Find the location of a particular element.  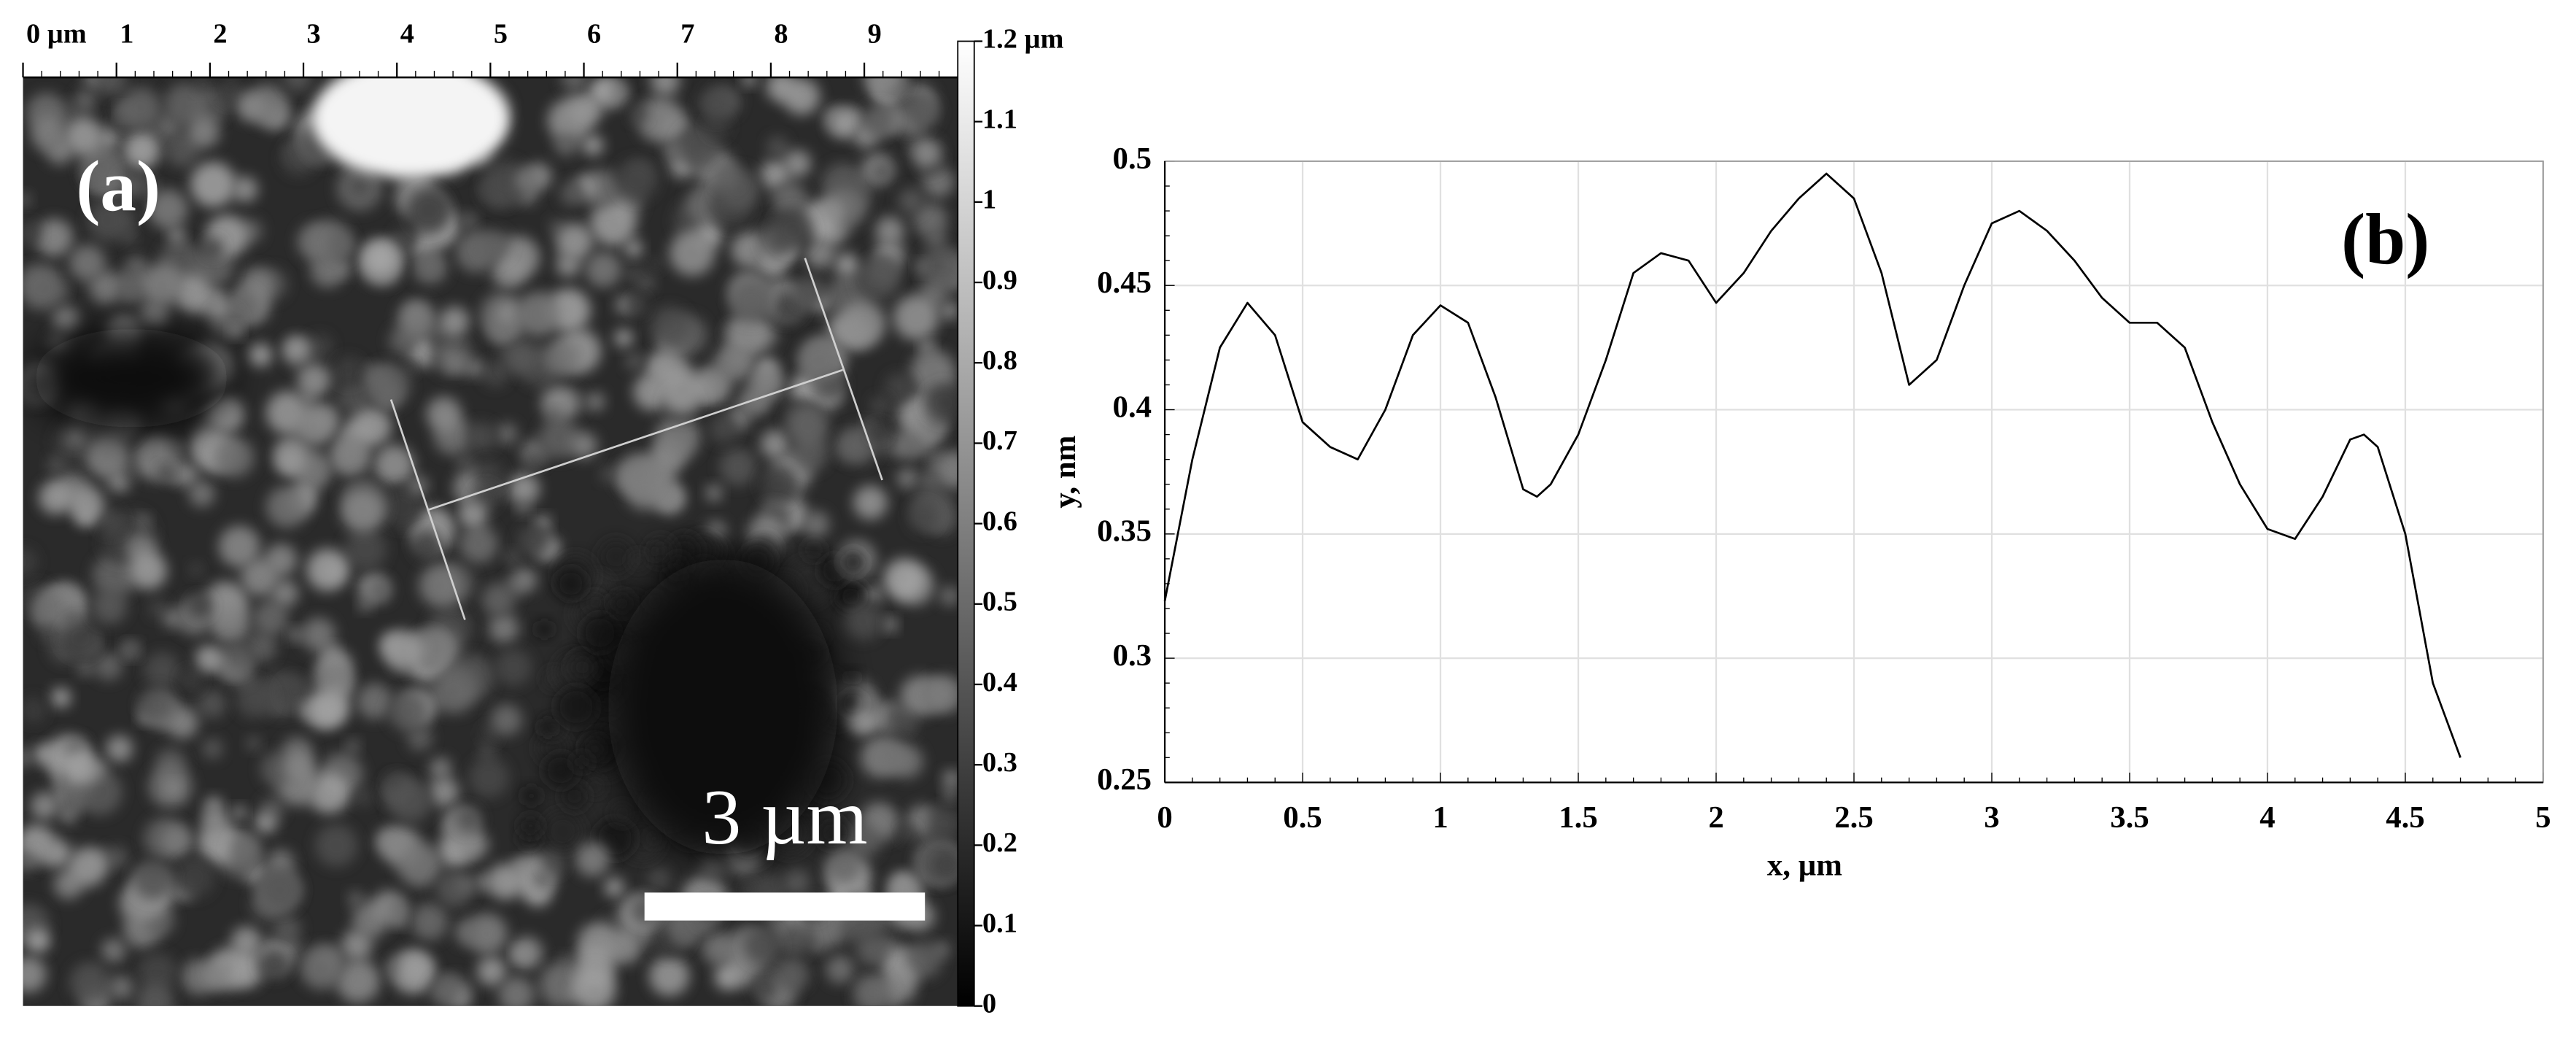

y-tick-label: 0.45 is located at coordinates (1124, 283).